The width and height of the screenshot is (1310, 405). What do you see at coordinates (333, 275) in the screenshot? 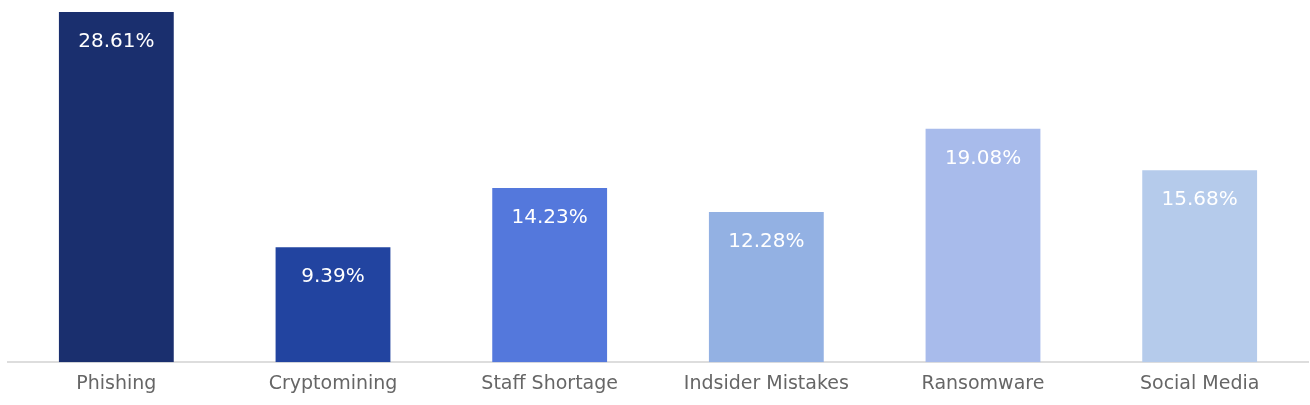
I see `data-label: 9.39%` at bounding box center [333, 275].